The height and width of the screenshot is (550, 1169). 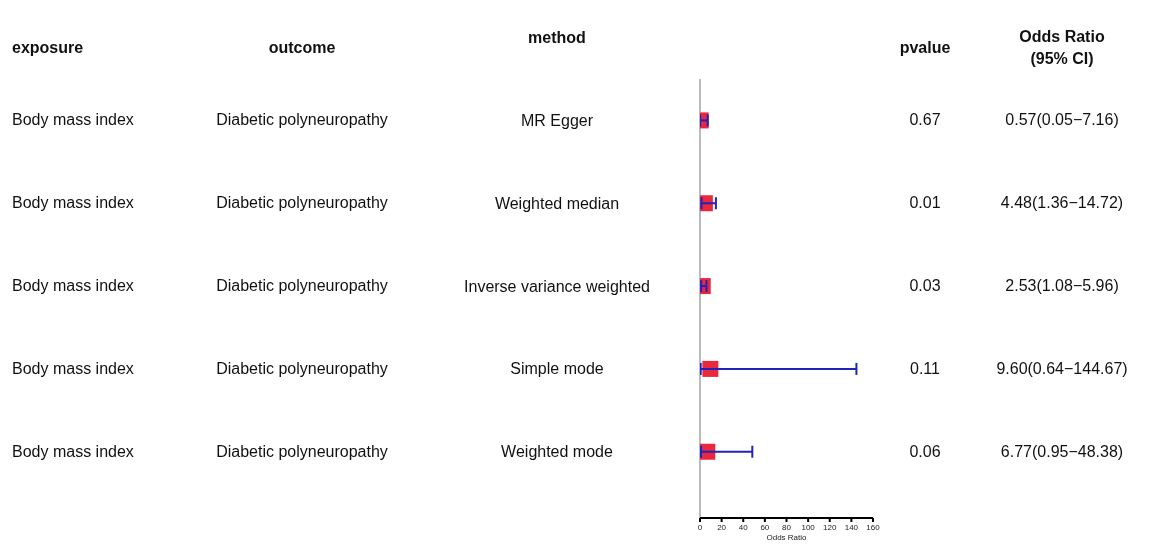 What do you see at coordinates (808, 527) in the screenshot?
I see `x-tick-label: 100` at bounding box center [808, 527].